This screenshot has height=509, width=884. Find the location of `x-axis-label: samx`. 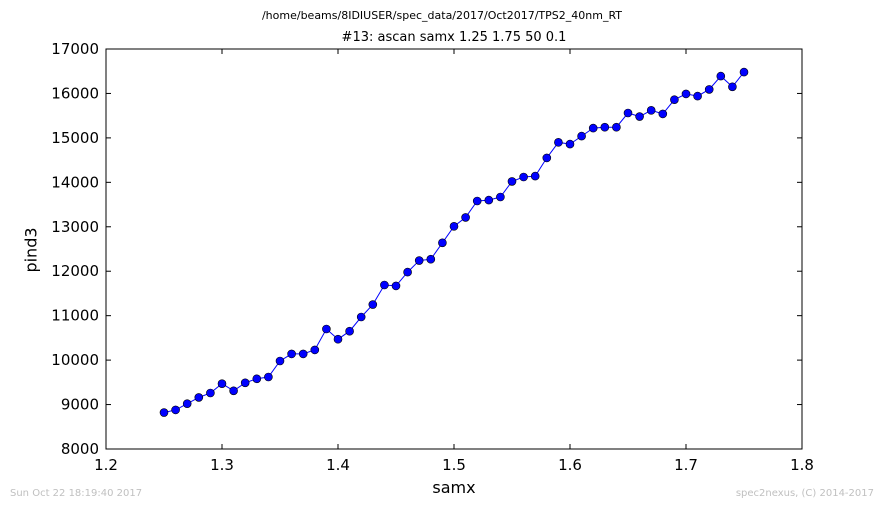

x-axis-label: samx is located at coordinates (454, 487).